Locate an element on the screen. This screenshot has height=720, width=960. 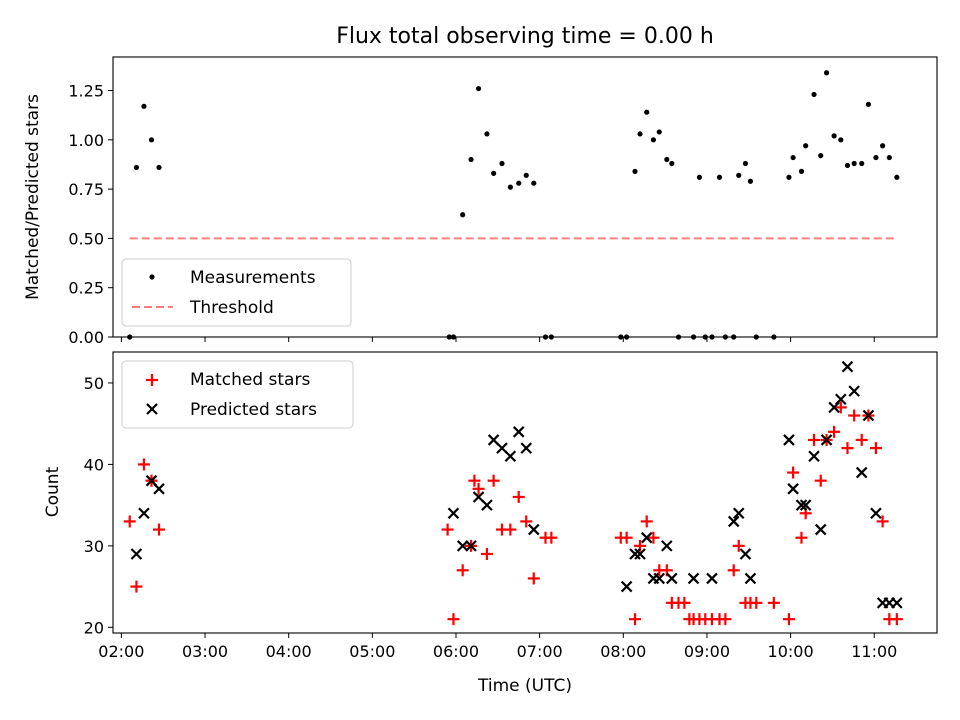
top-y-tick-label: 0.50 is located at coordinates (86, 238).